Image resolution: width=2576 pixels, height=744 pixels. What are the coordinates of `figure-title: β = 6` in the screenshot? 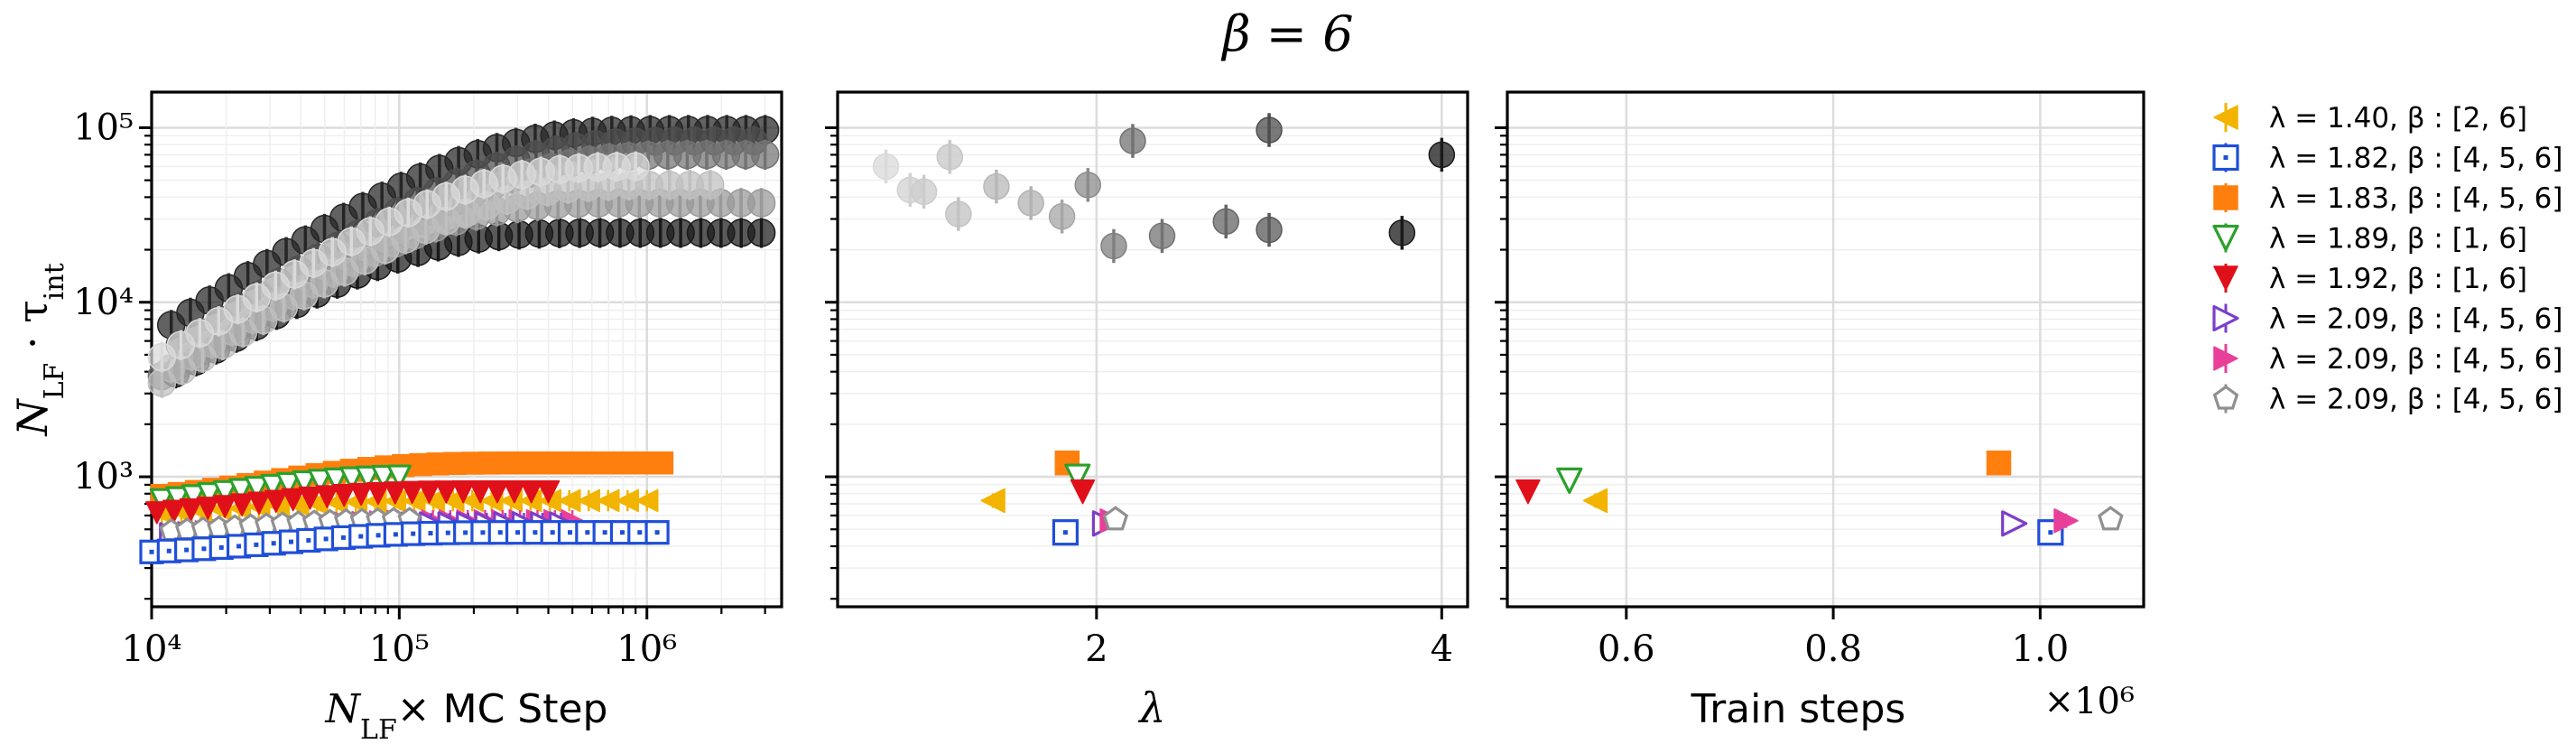 It's located at (1286, 33).